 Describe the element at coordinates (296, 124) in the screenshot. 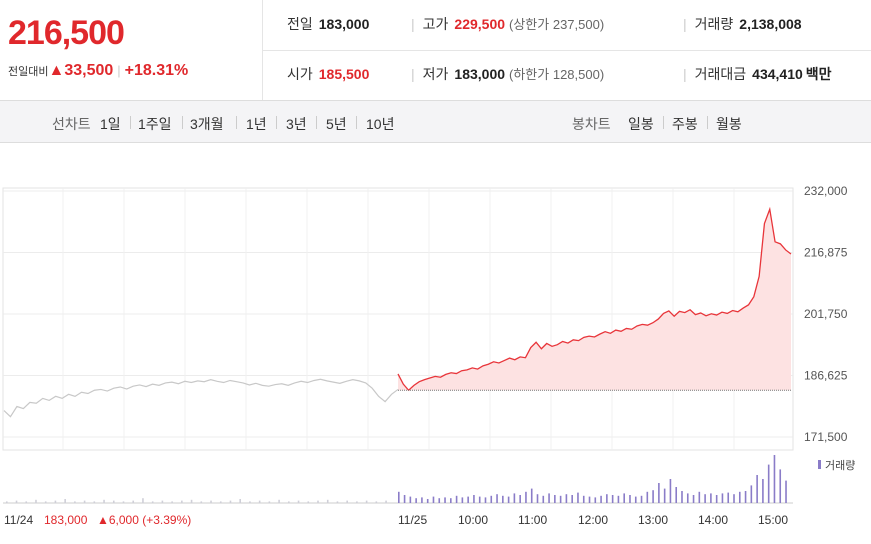

I see `period-tab-3y: 3년` at that location.